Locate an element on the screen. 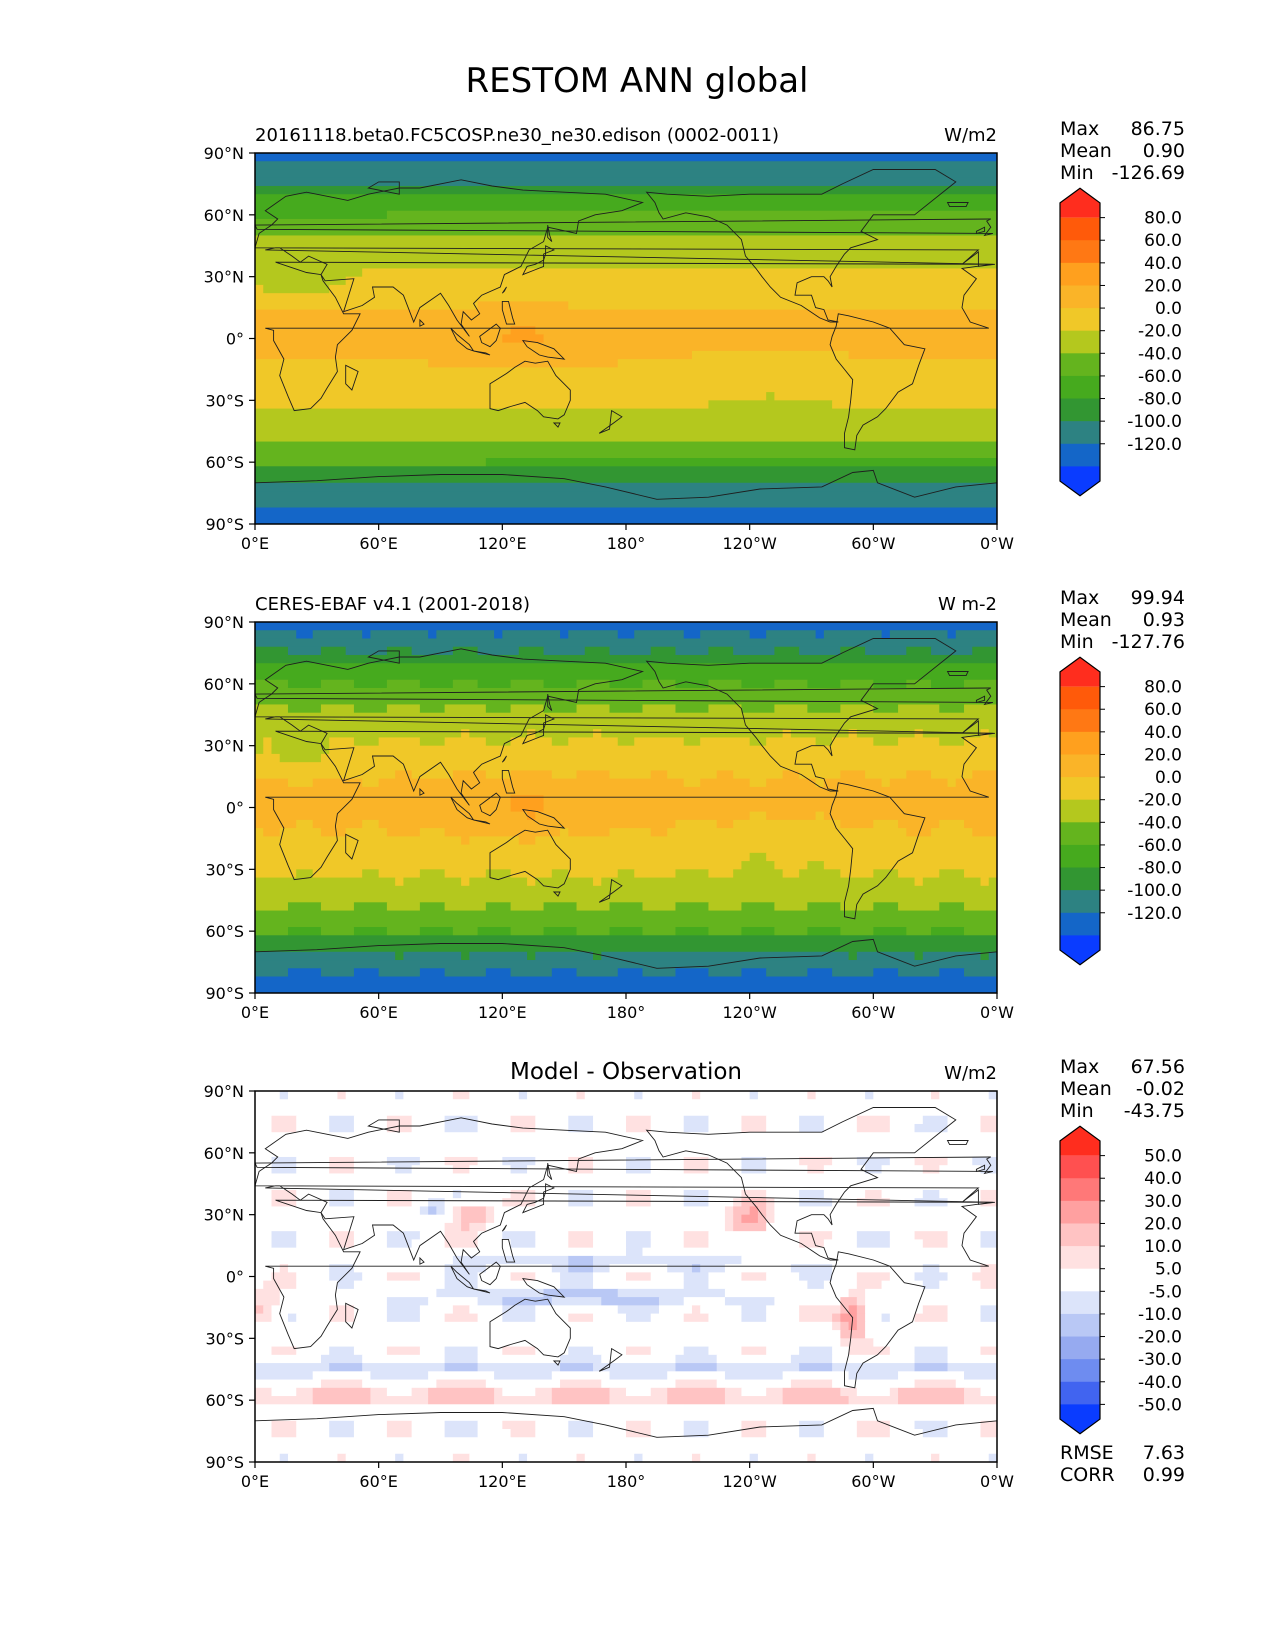 The height and width of the screenshot is (1650, 1275). lat-tick-label: 0° is located at coordinates (235, 1277).